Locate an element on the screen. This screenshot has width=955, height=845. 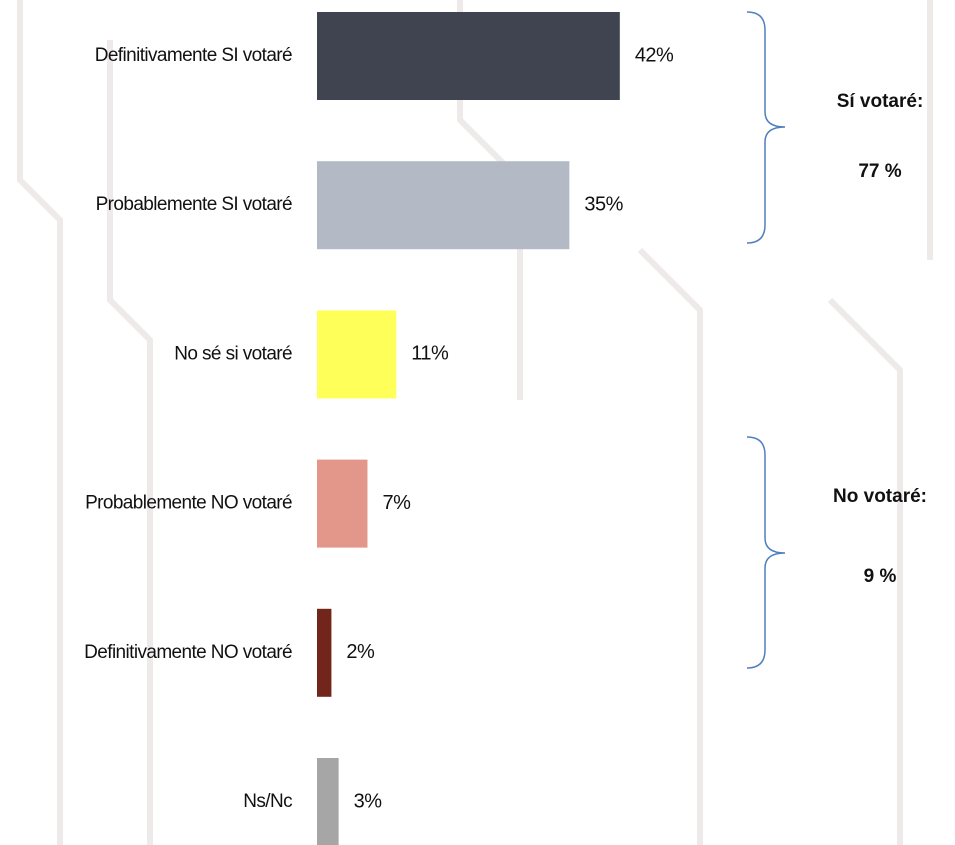
value-label: 42% is located at coordinates (654, 55).